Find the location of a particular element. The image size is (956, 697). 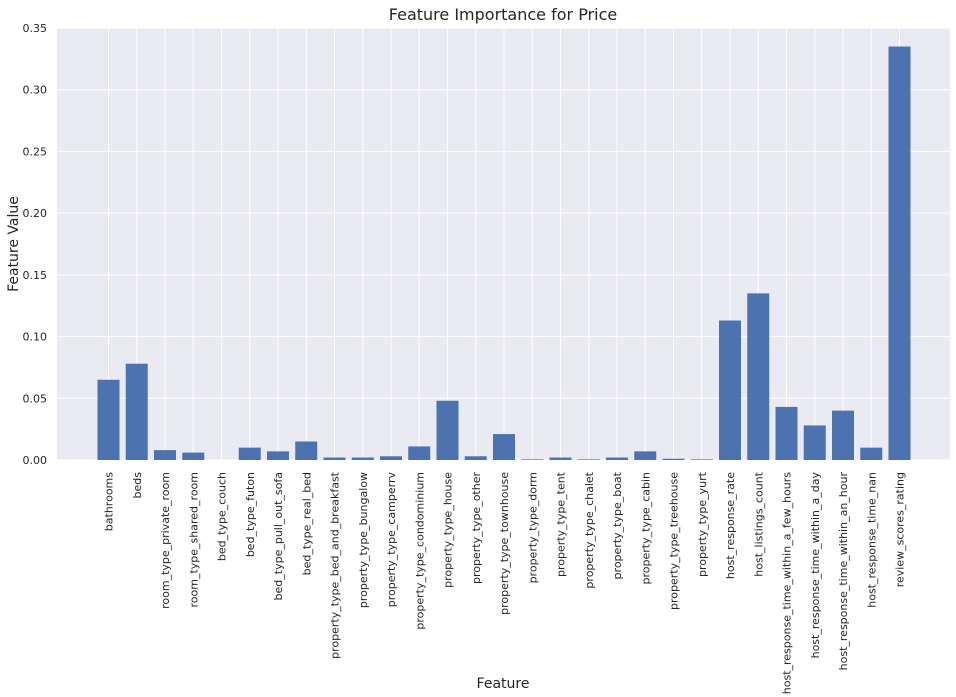

y-tick-label: 0.05 is located at coordinates (35, 398).